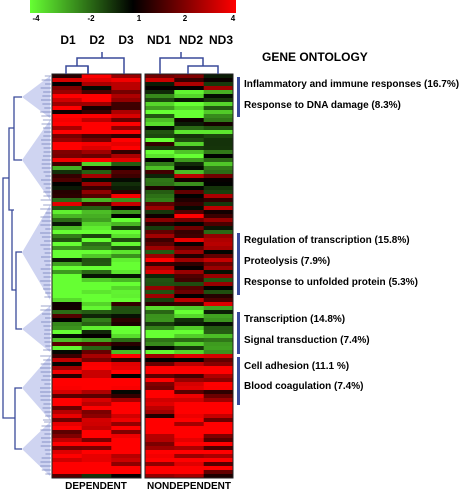 The image size is (474, 494). I want to click on column-label-nd2: ND2, so click(191, 40).